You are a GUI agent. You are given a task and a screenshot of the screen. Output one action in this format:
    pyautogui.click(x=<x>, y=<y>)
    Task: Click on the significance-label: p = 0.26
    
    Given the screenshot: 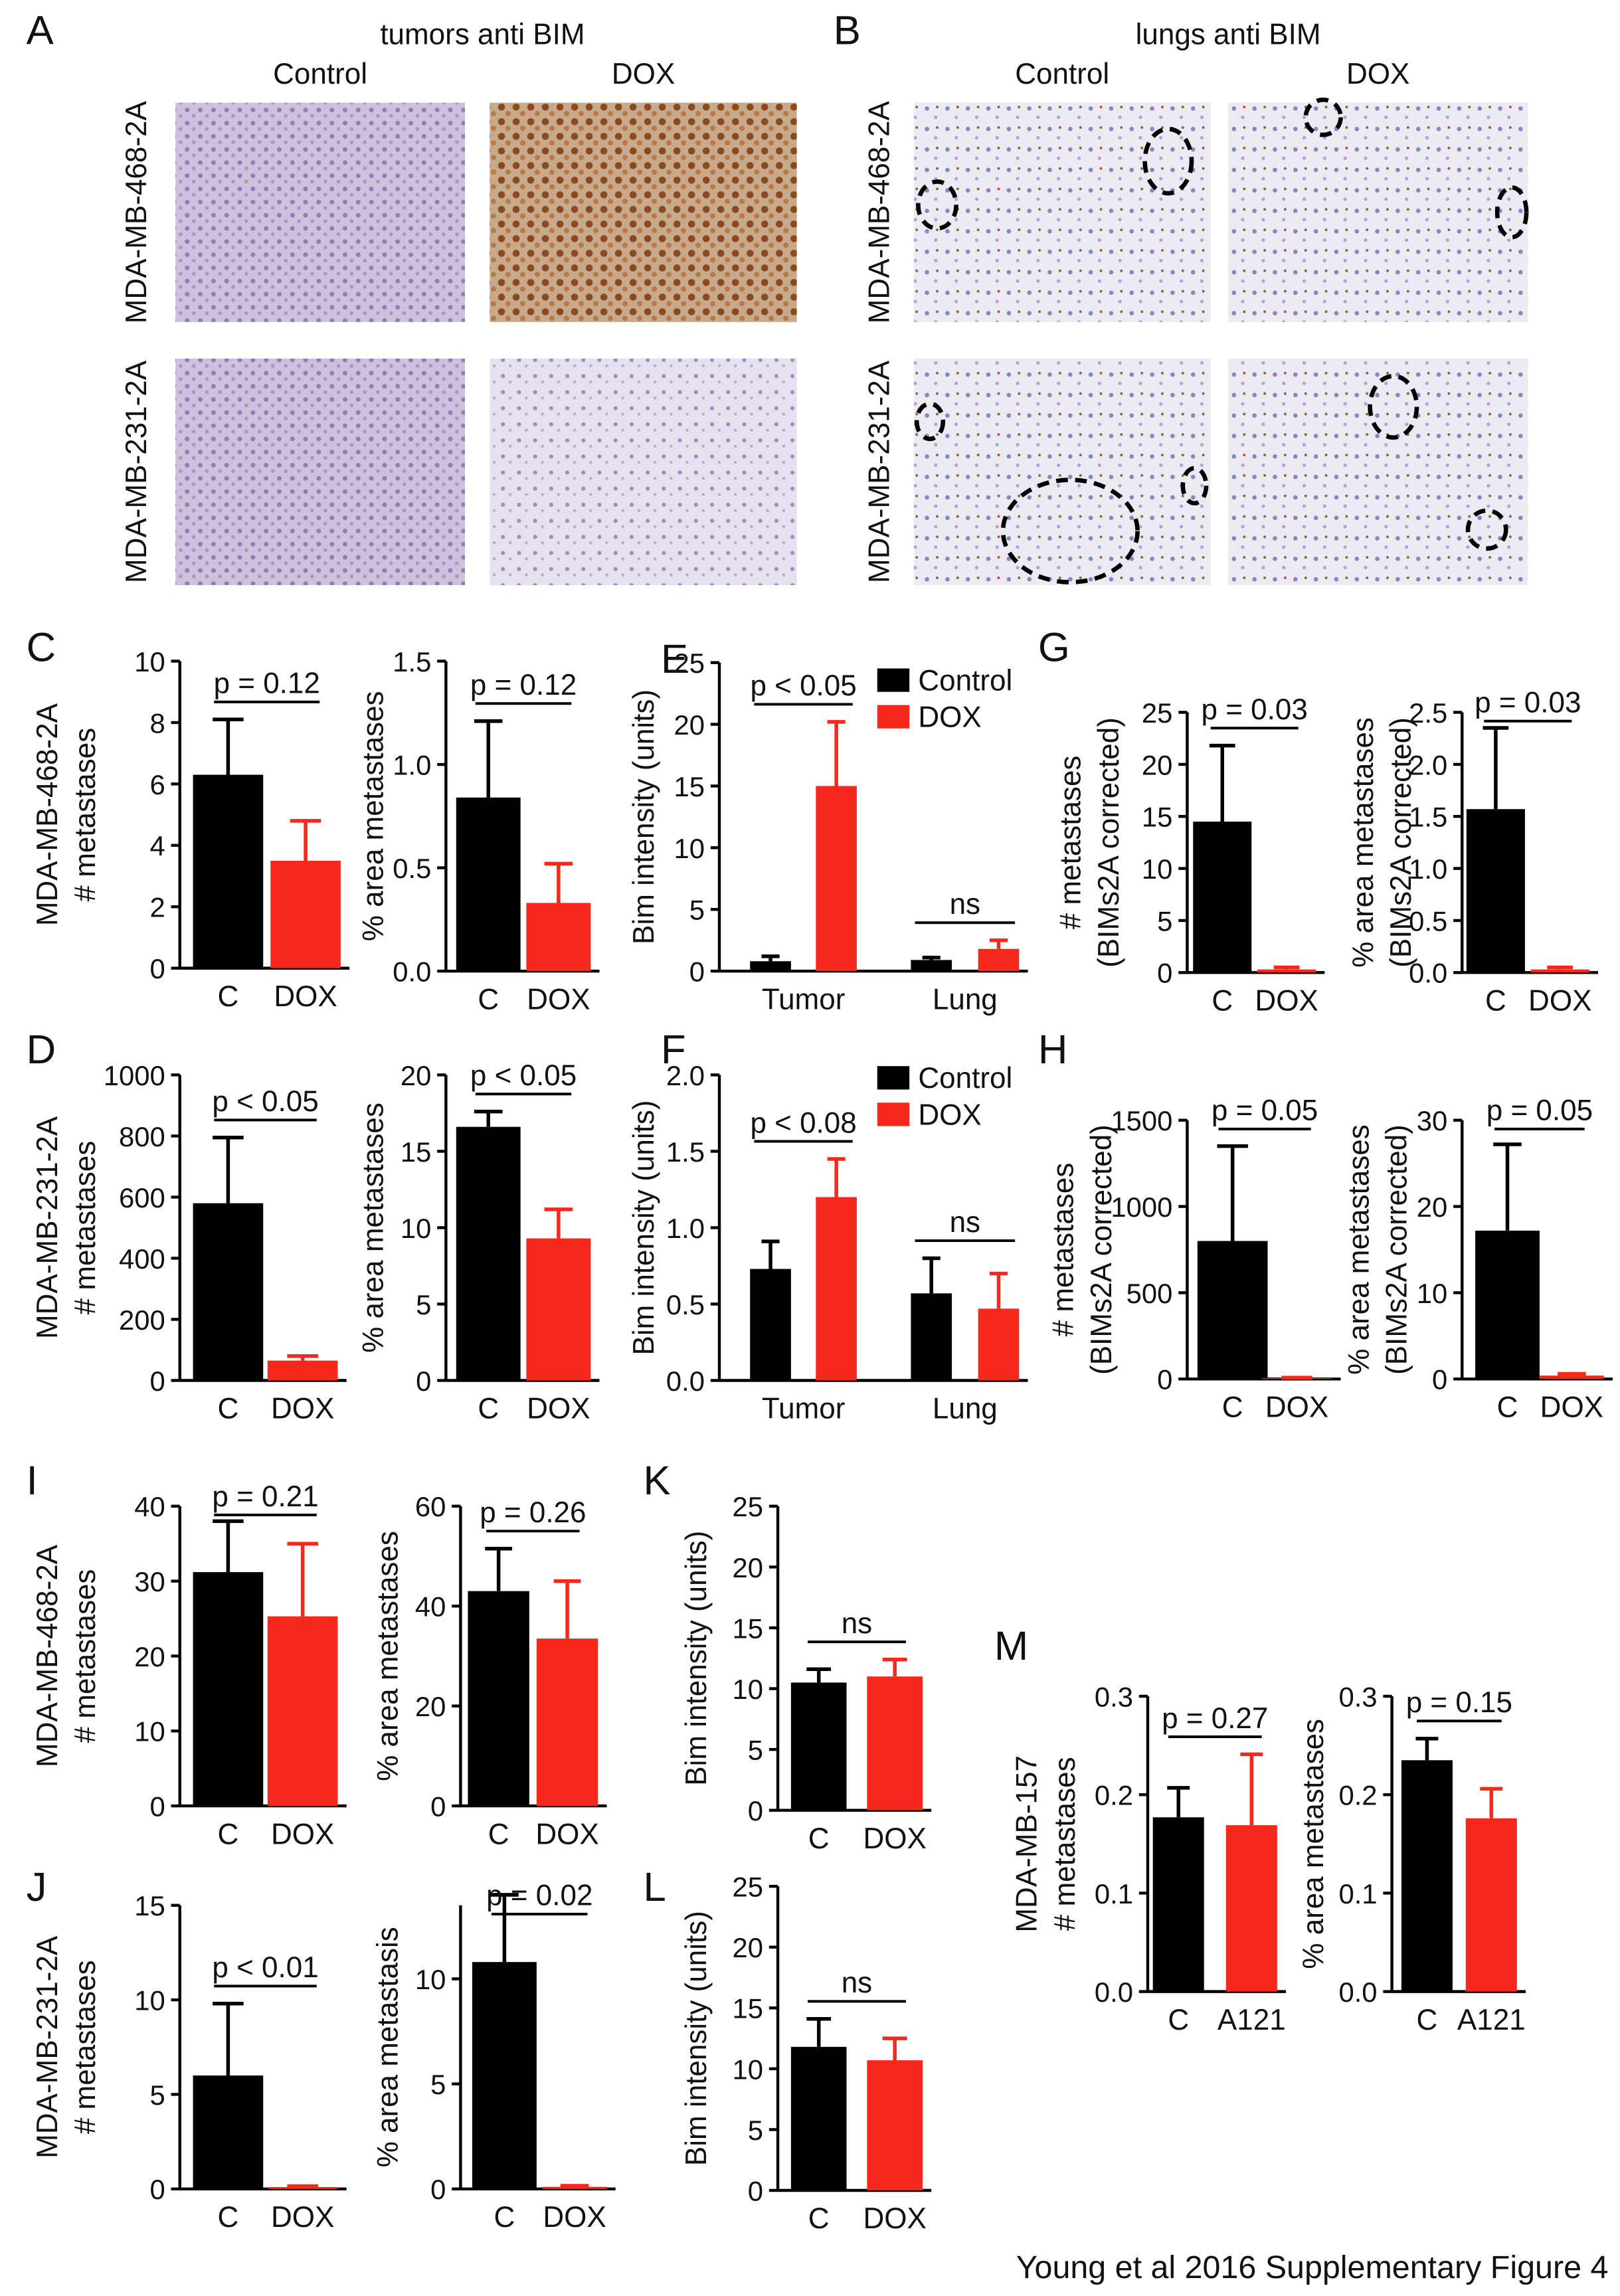 What is the action you would take?
    pyautogui.click(x=533, y=1512)
    